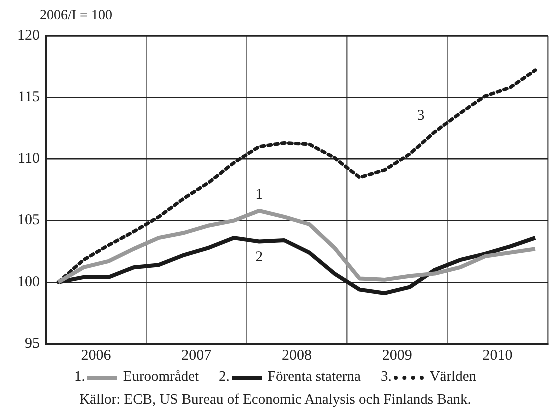  I want to click on x-tick-label: 2007, so click(197, 356).